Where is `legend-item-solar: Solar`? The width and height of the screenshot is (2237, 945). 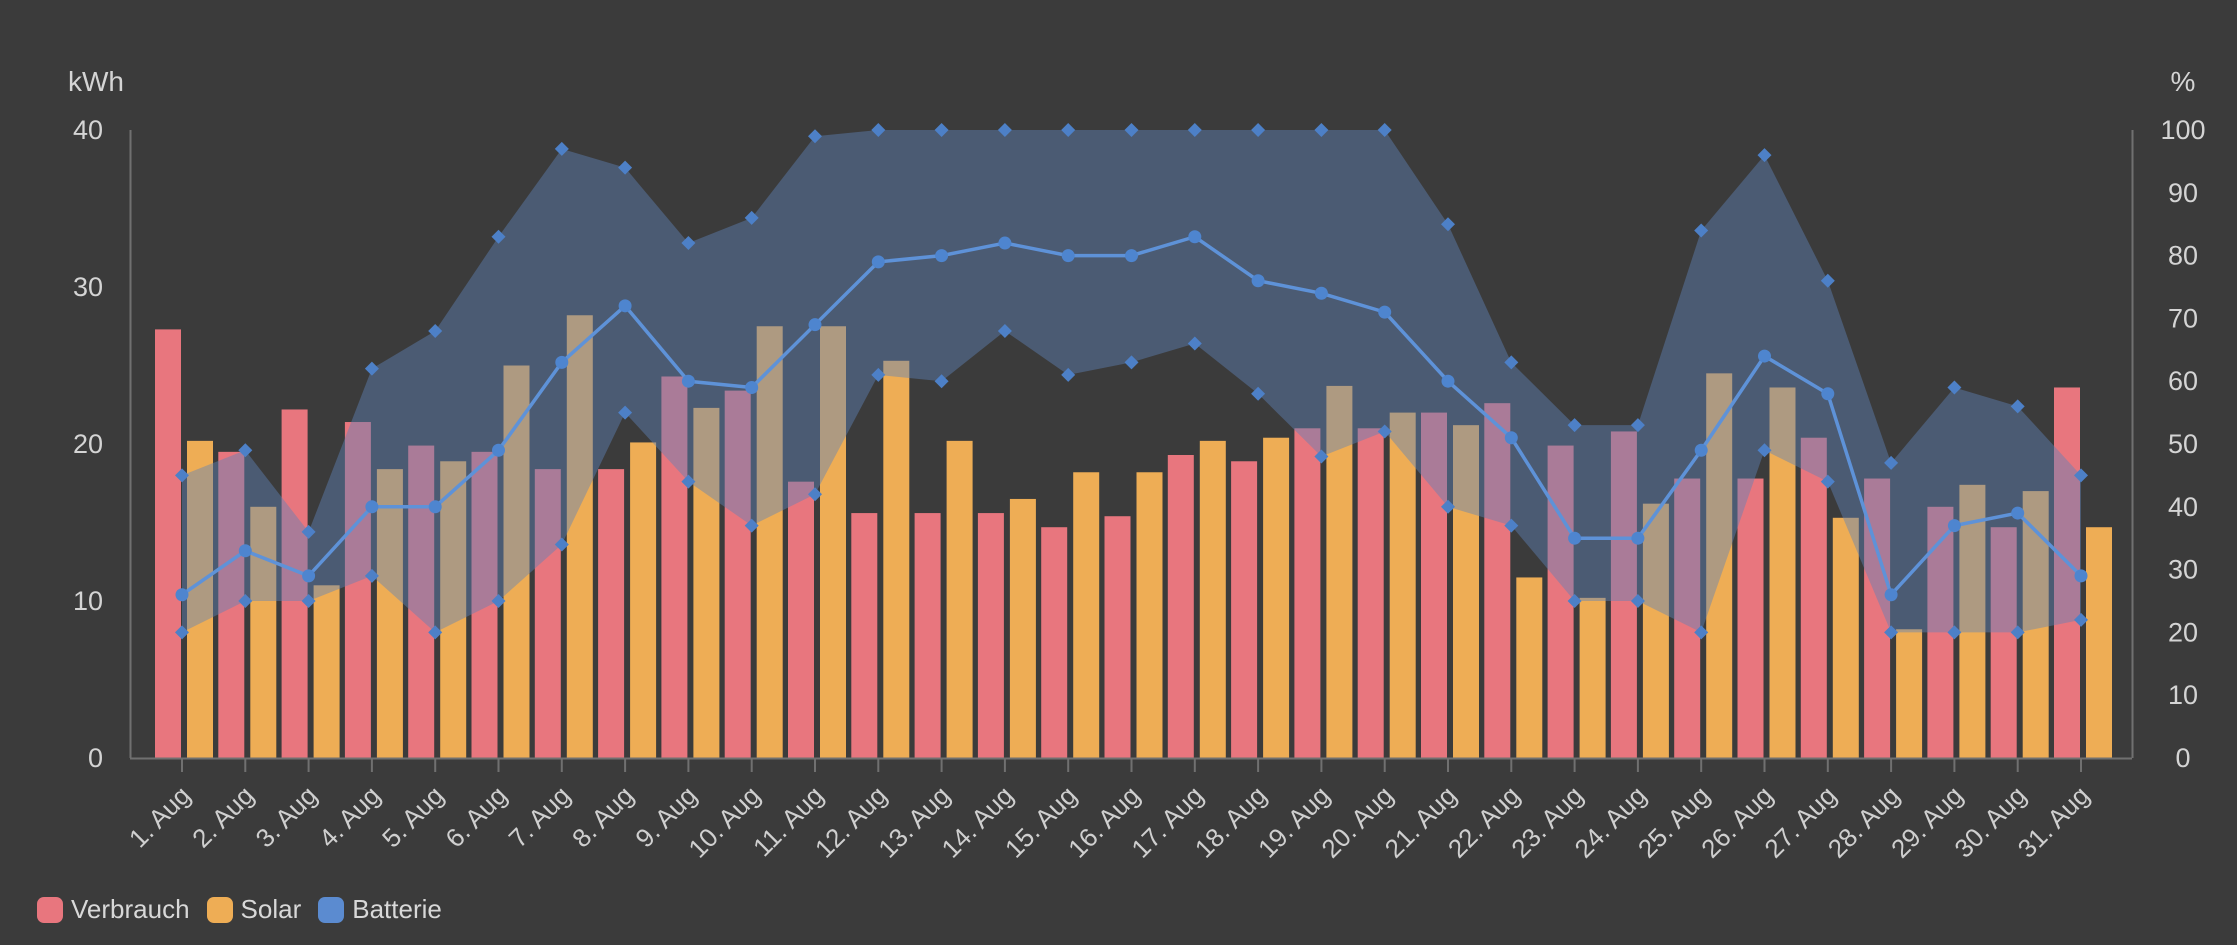 legend-item-solar: Solar is located at coordinates (253, 909).